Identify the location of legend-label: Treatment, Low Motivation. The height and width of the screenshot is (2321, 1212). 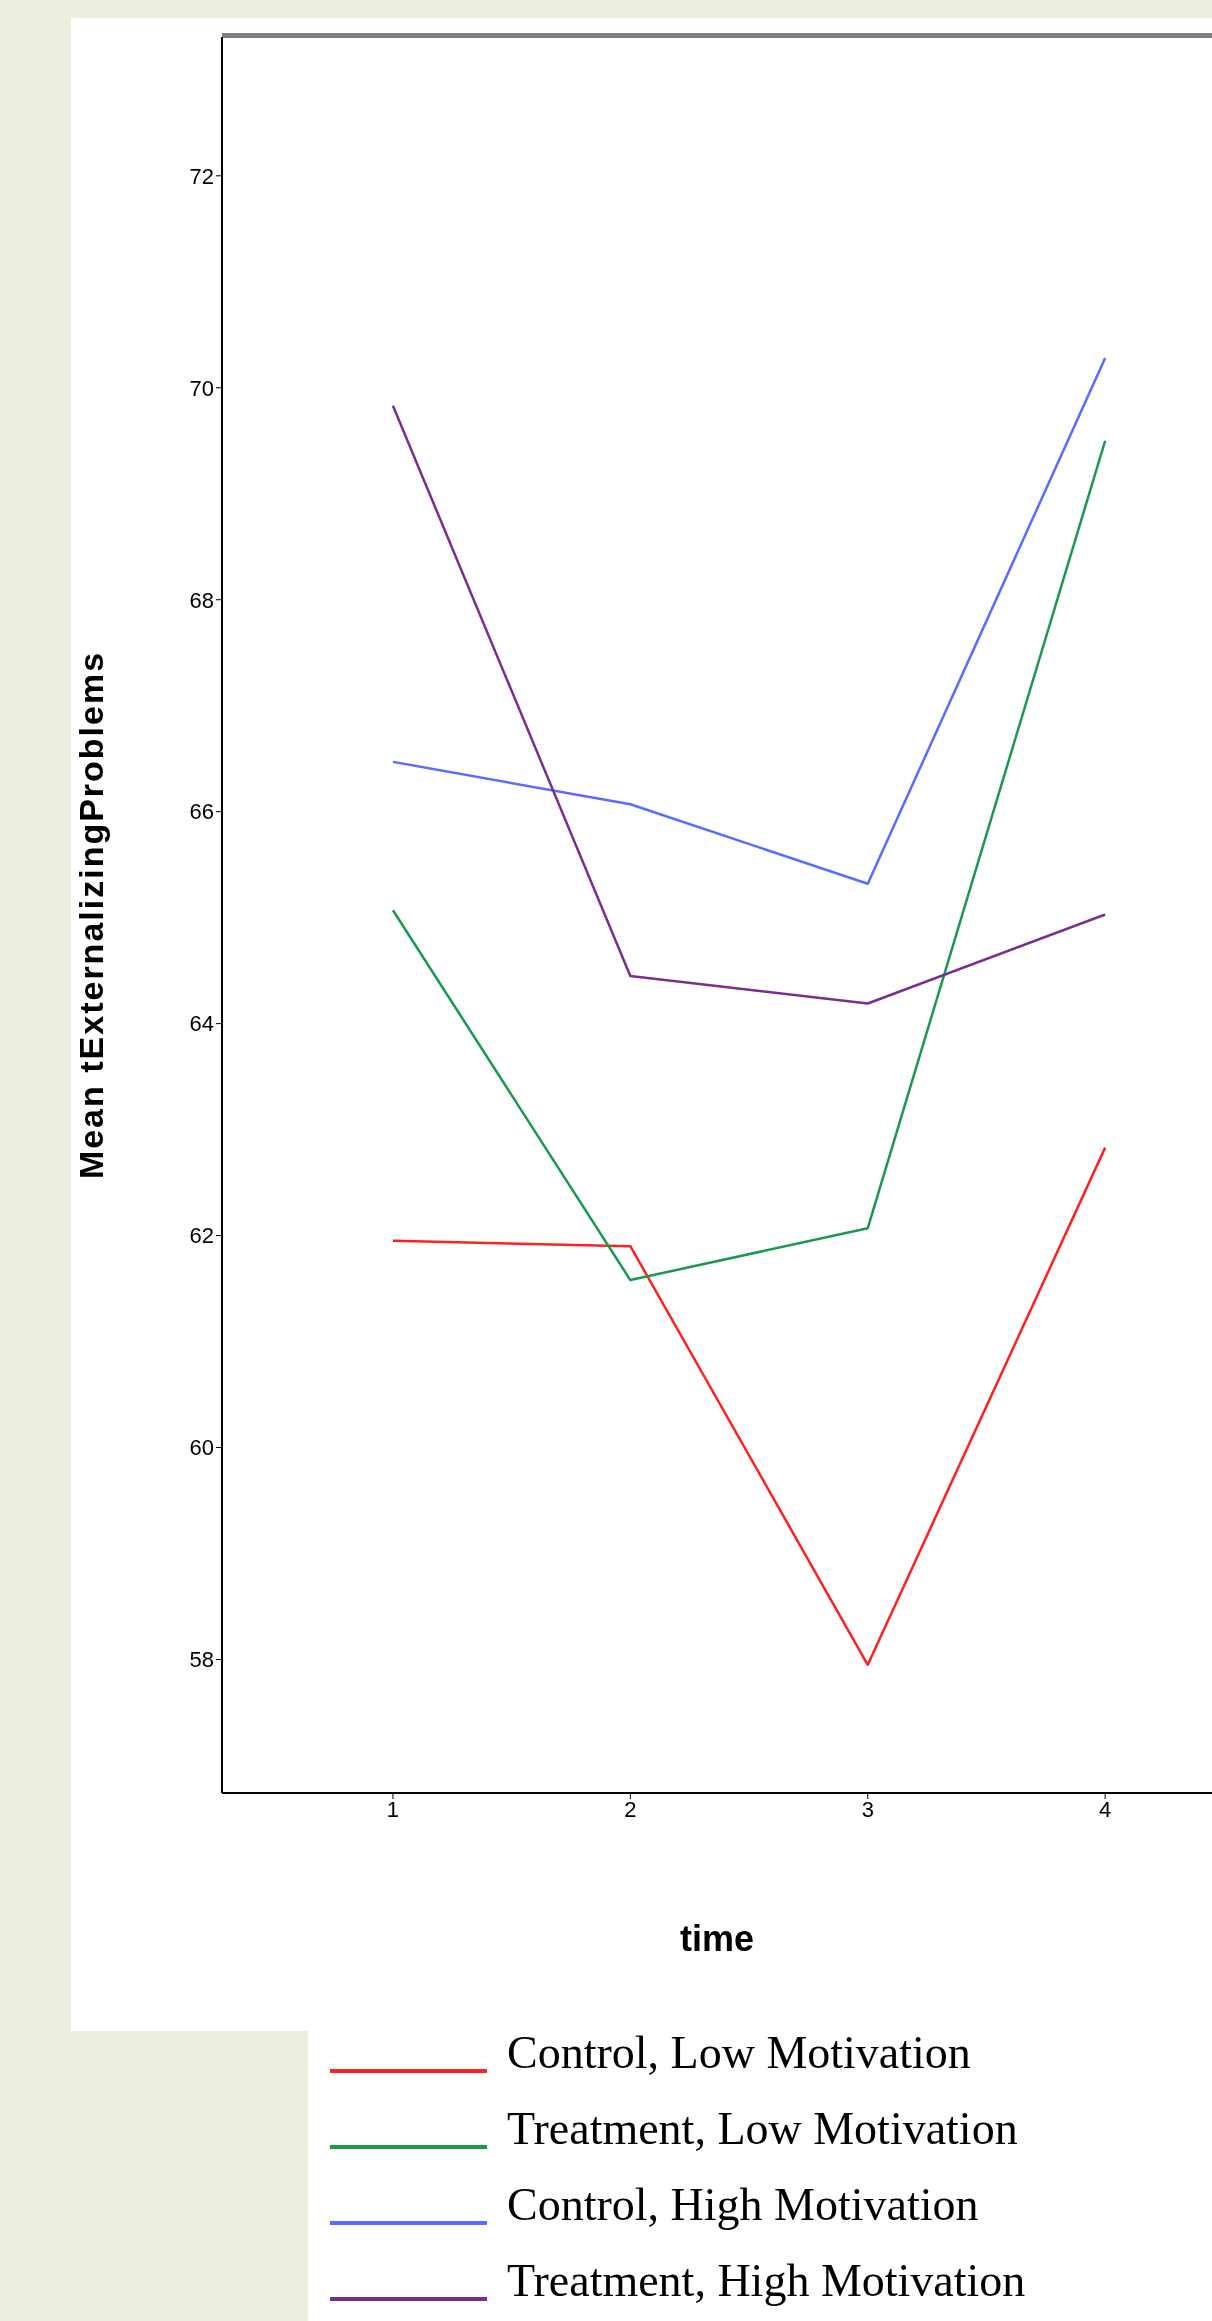
(762, 2129).